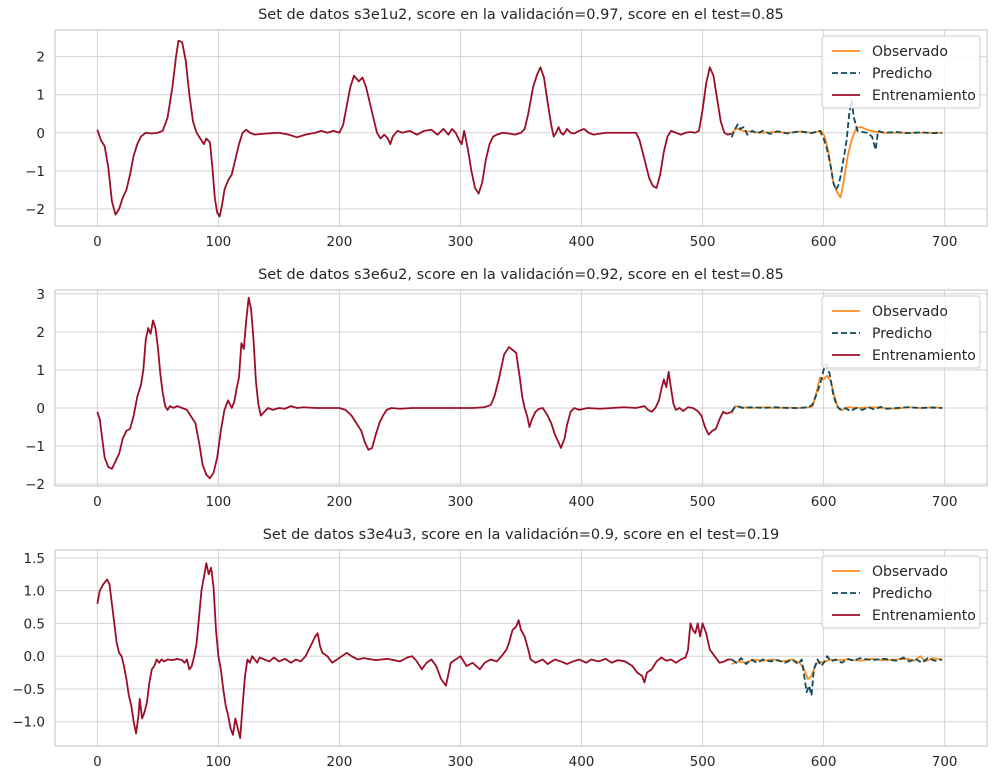 The width and height of the screenshot is (996, 784). Describe the element at coordinates (34, 657) in the screenshot. I see `y-tick-label: 0.0` at that location.